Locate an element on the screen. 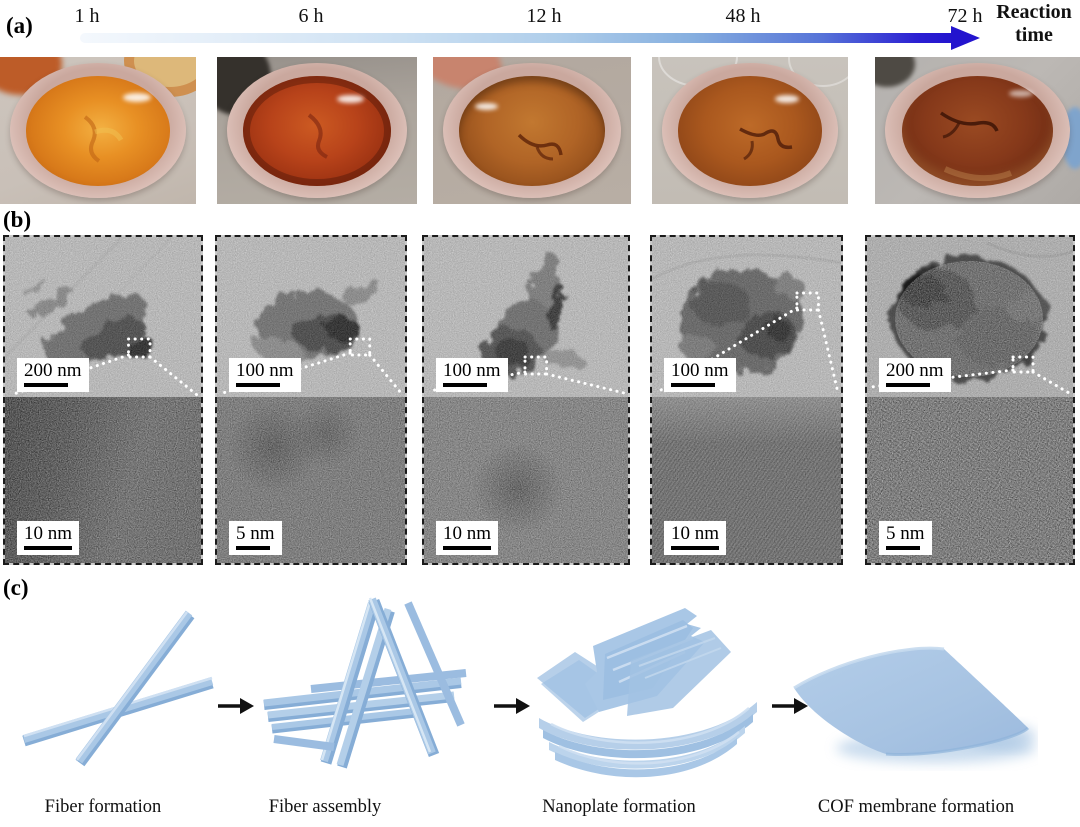 The image size is (1080, 827). timeline-arrowhead-icon is located at coordinates (965, 38).